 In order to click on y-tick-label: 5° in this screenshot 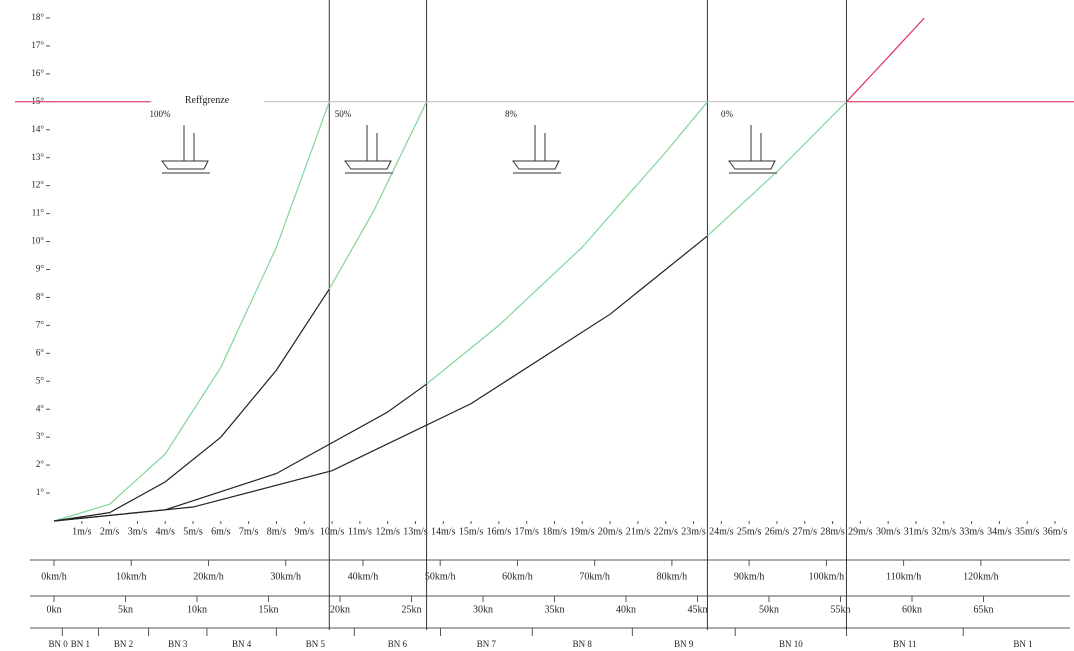, I will do `click(40, 380)`.